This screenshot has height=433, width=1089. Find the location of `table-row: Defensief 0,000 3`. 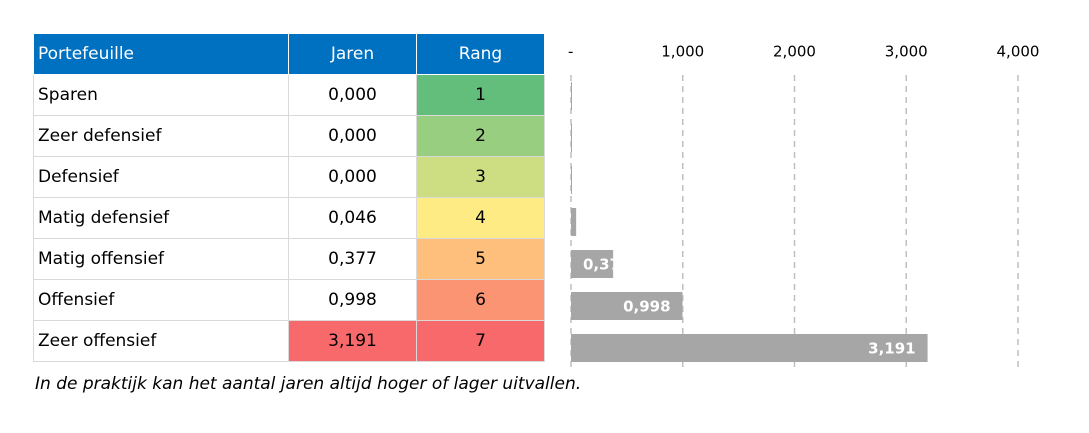

table-row: Defensief 0,000 3 is located at coordinates (289, 177).